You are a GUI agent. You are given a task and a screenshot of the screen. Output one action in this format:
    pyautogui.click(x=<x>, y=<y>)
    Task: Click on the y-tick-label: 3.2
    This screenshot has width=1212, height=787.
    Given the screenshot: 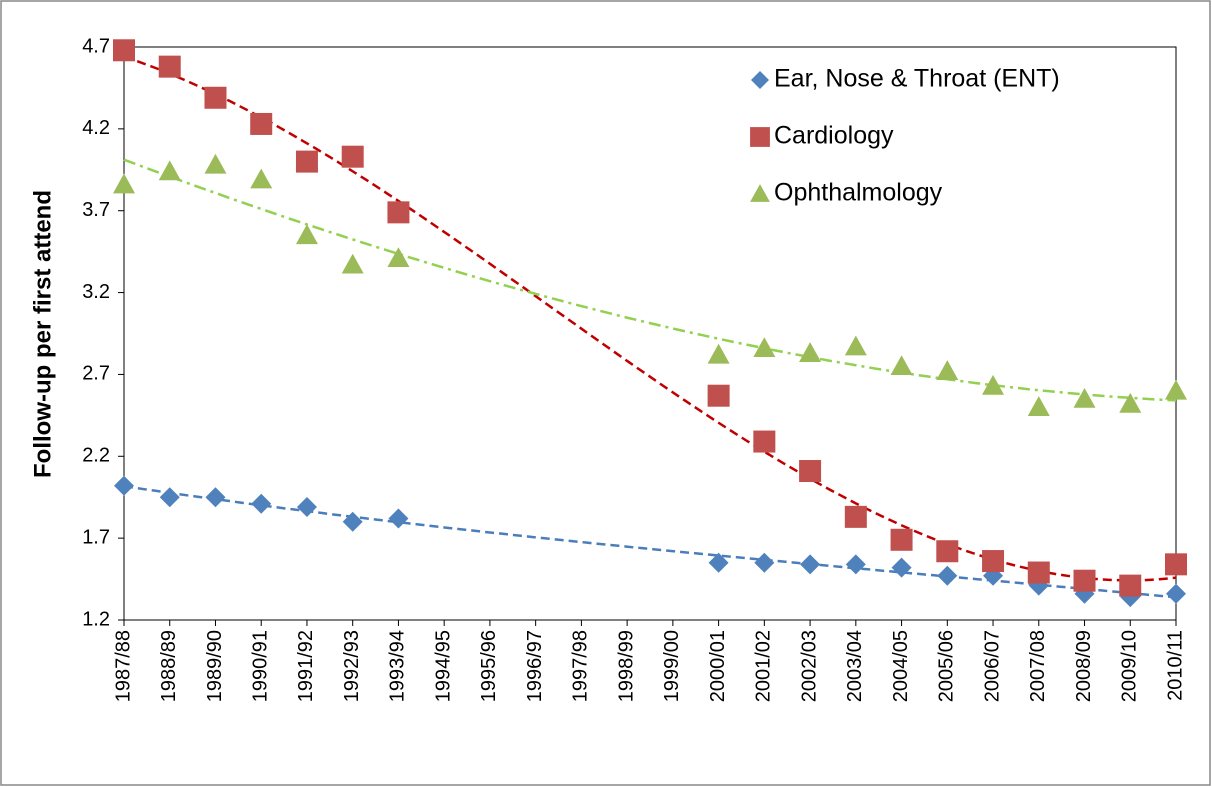 What is the action you would take?
    pyautogui.click(x=96, y=292)
    